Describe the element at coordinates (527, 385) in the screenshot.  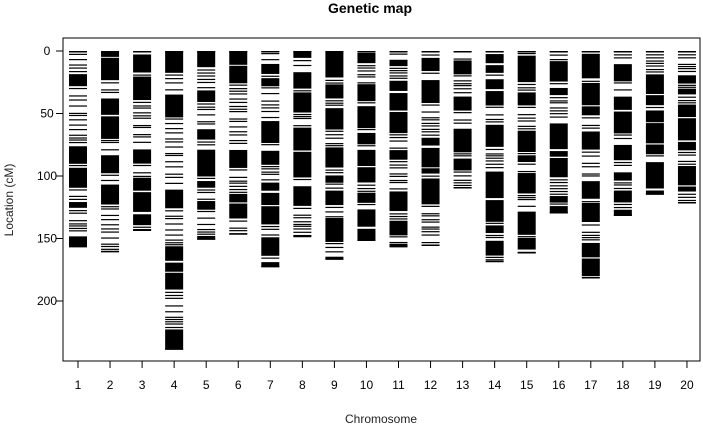
I see `x-tick-label: 15` at that location.